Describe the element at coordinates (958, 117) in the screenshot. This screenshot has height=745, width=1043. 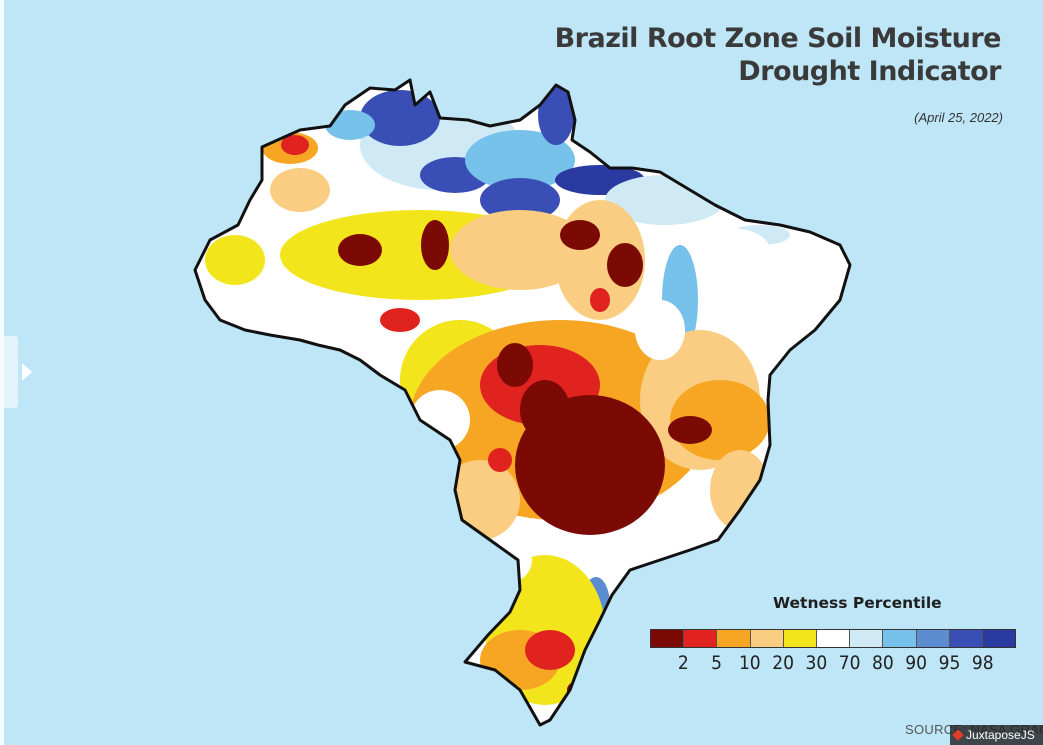
I see `map-date: (April 25, 2022)` at that location.